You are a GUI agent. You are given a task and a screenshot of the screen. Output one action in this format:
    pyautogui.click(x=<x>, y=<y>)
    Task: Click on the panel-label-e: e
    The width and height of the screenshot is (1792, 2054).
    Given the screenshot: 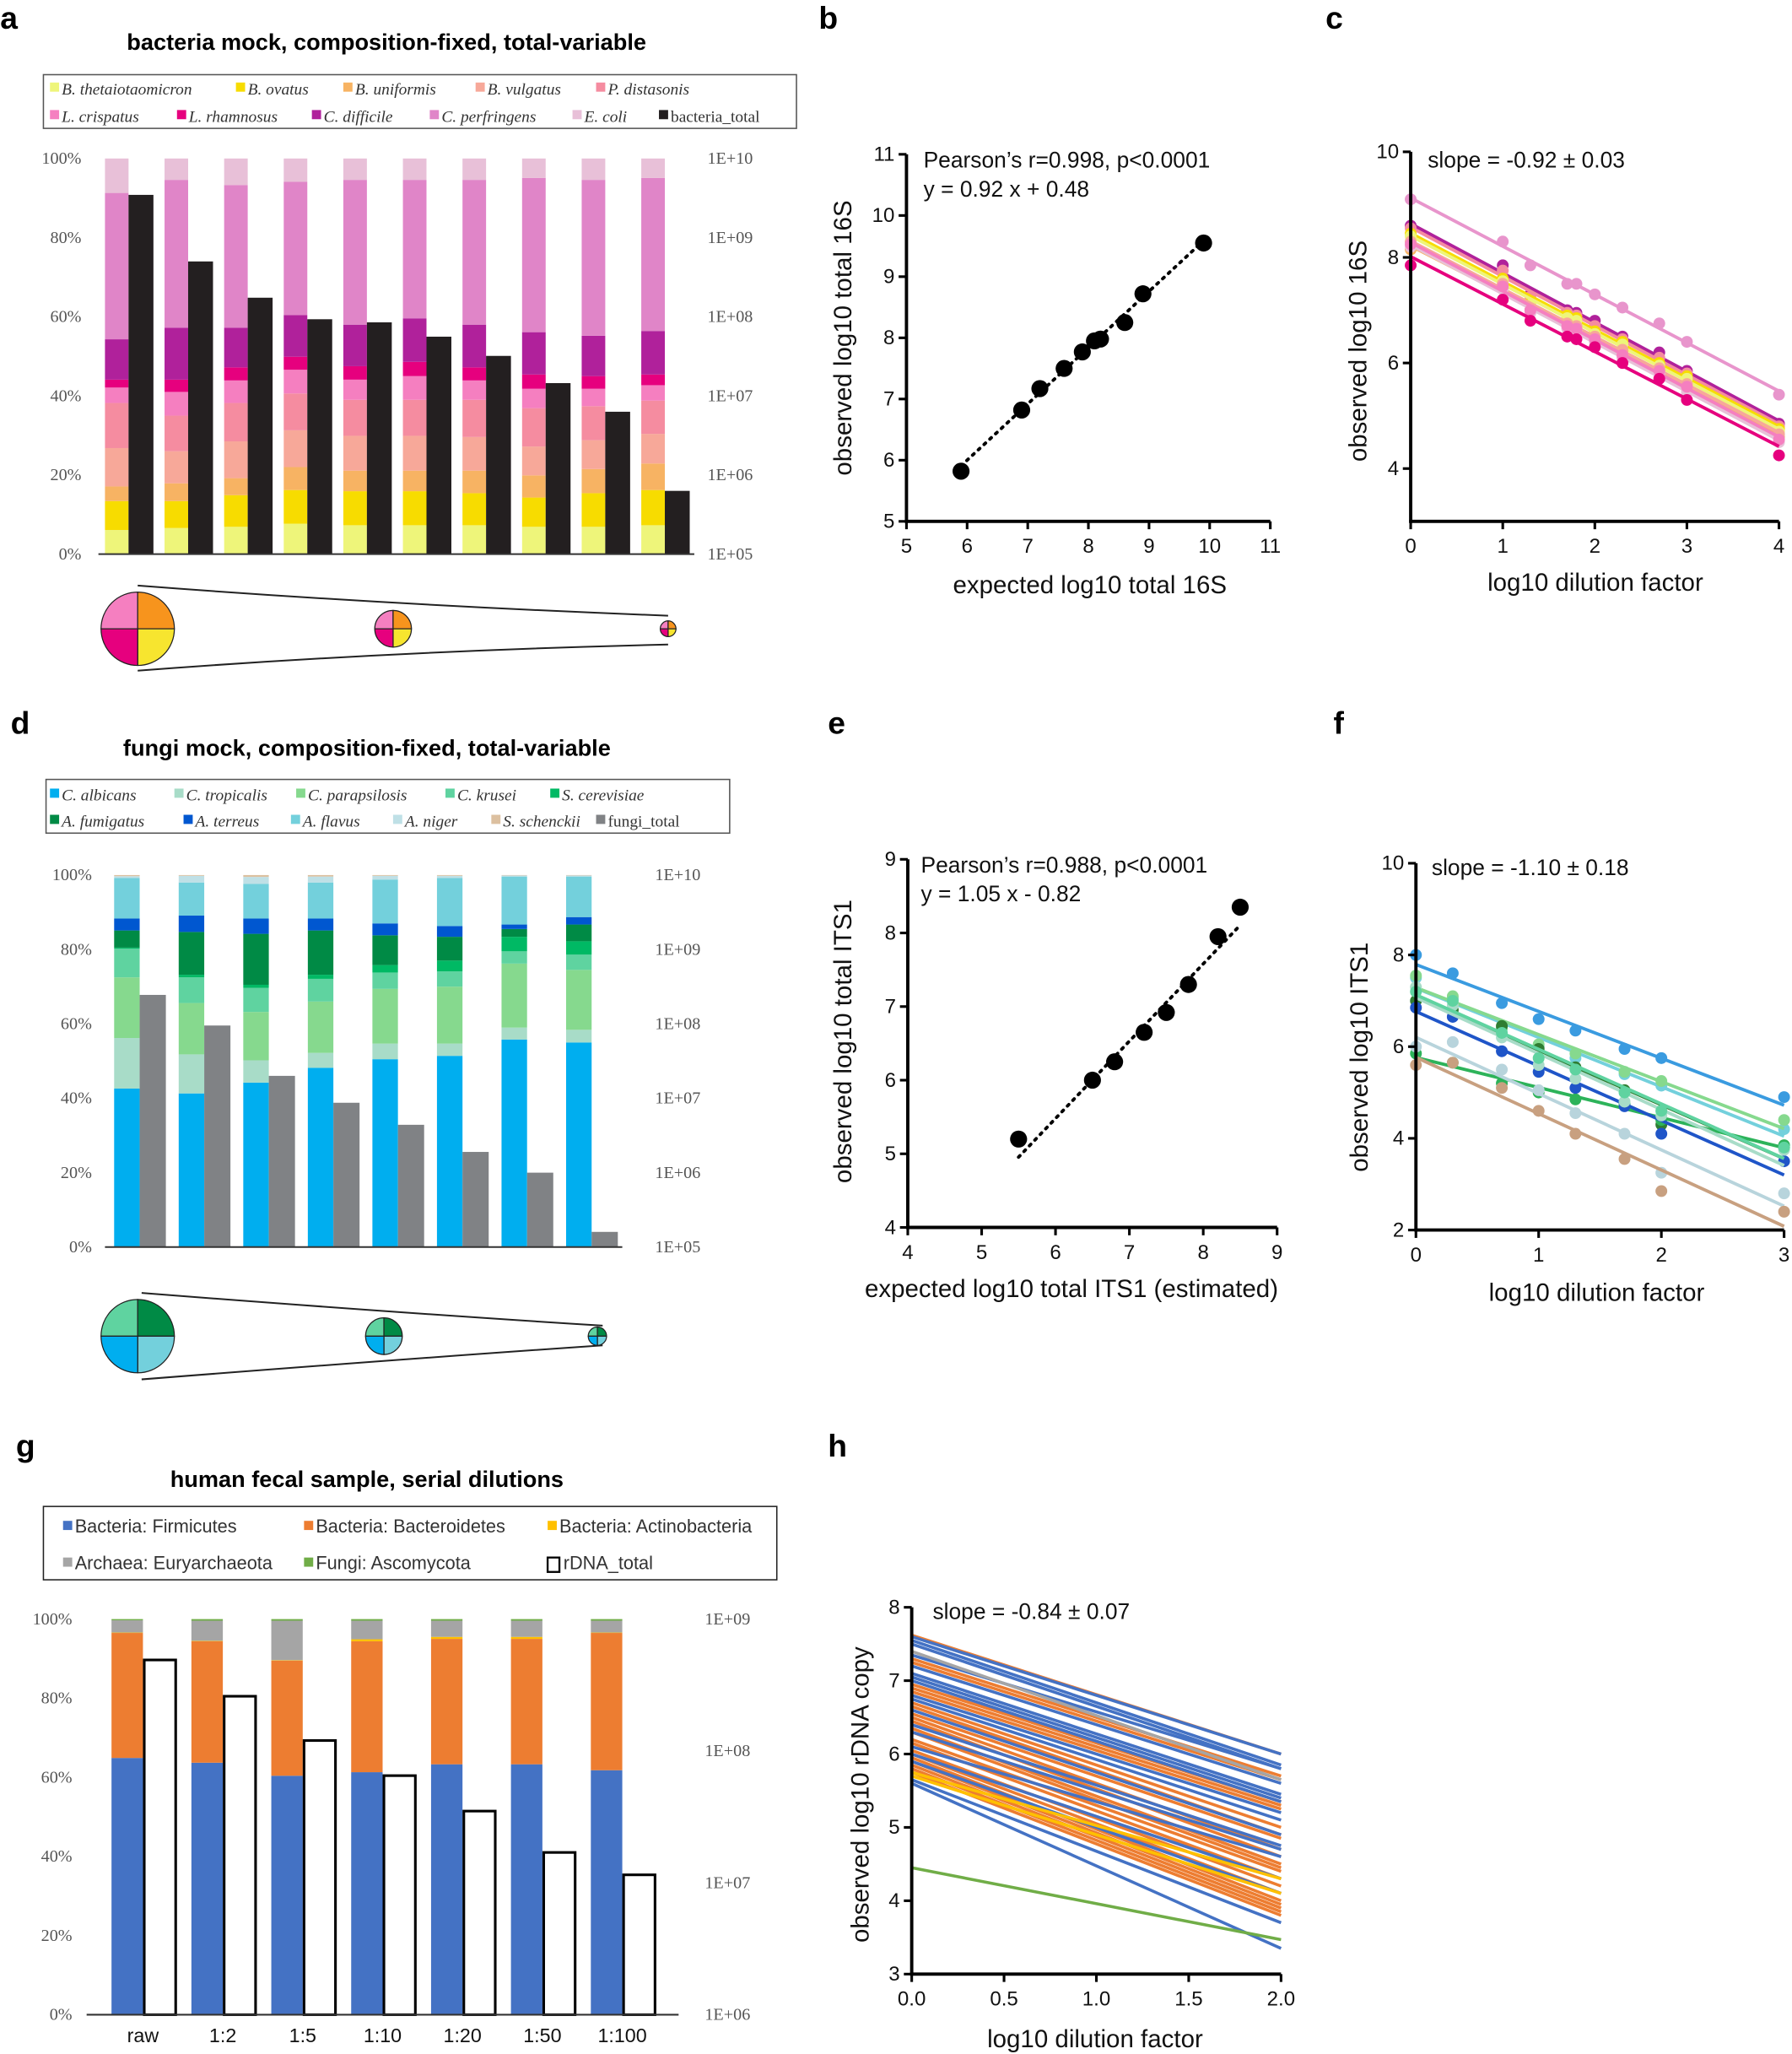 What is the action you would take?
    pyautogui.click(x=836, y=722)
    